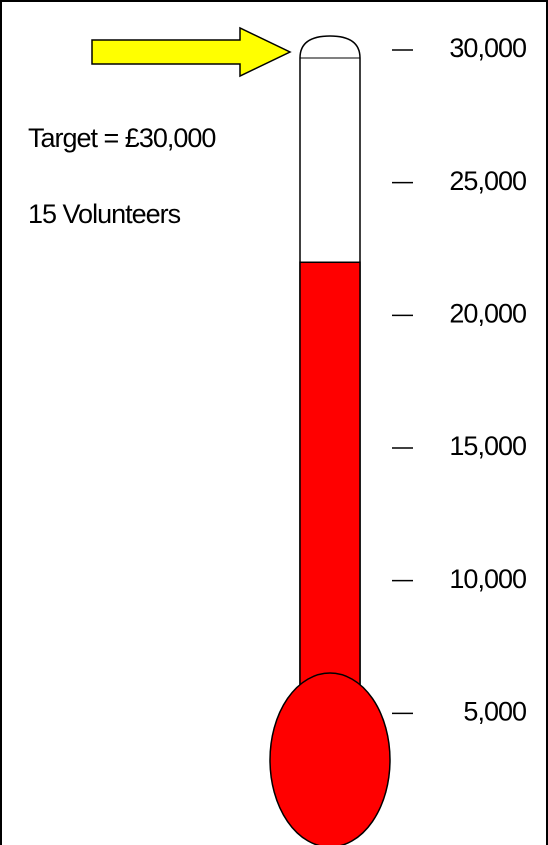  I want to click on arrow, so click(191, 52).